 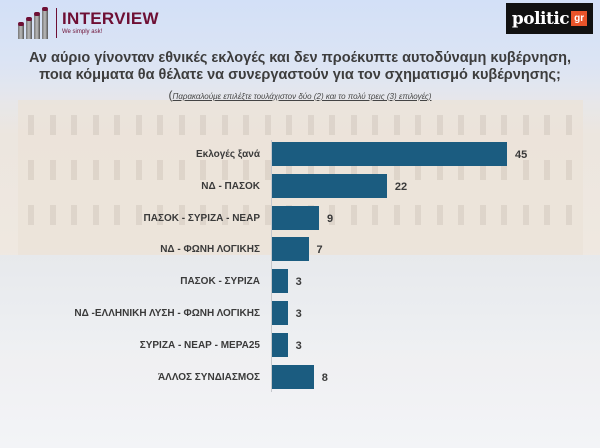 I want to click on bar-row: ΝΔ - ΠΑΣΟΚ 22, so click(x=300, y=186).